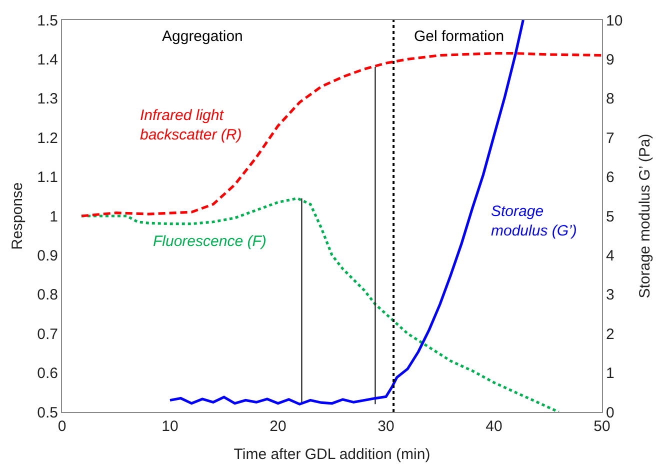 This screenshot has height=472, width=670. Describe the element at coordinates (610, 295) in the screenshot. I see `y2-tick-label: 3` at that location.